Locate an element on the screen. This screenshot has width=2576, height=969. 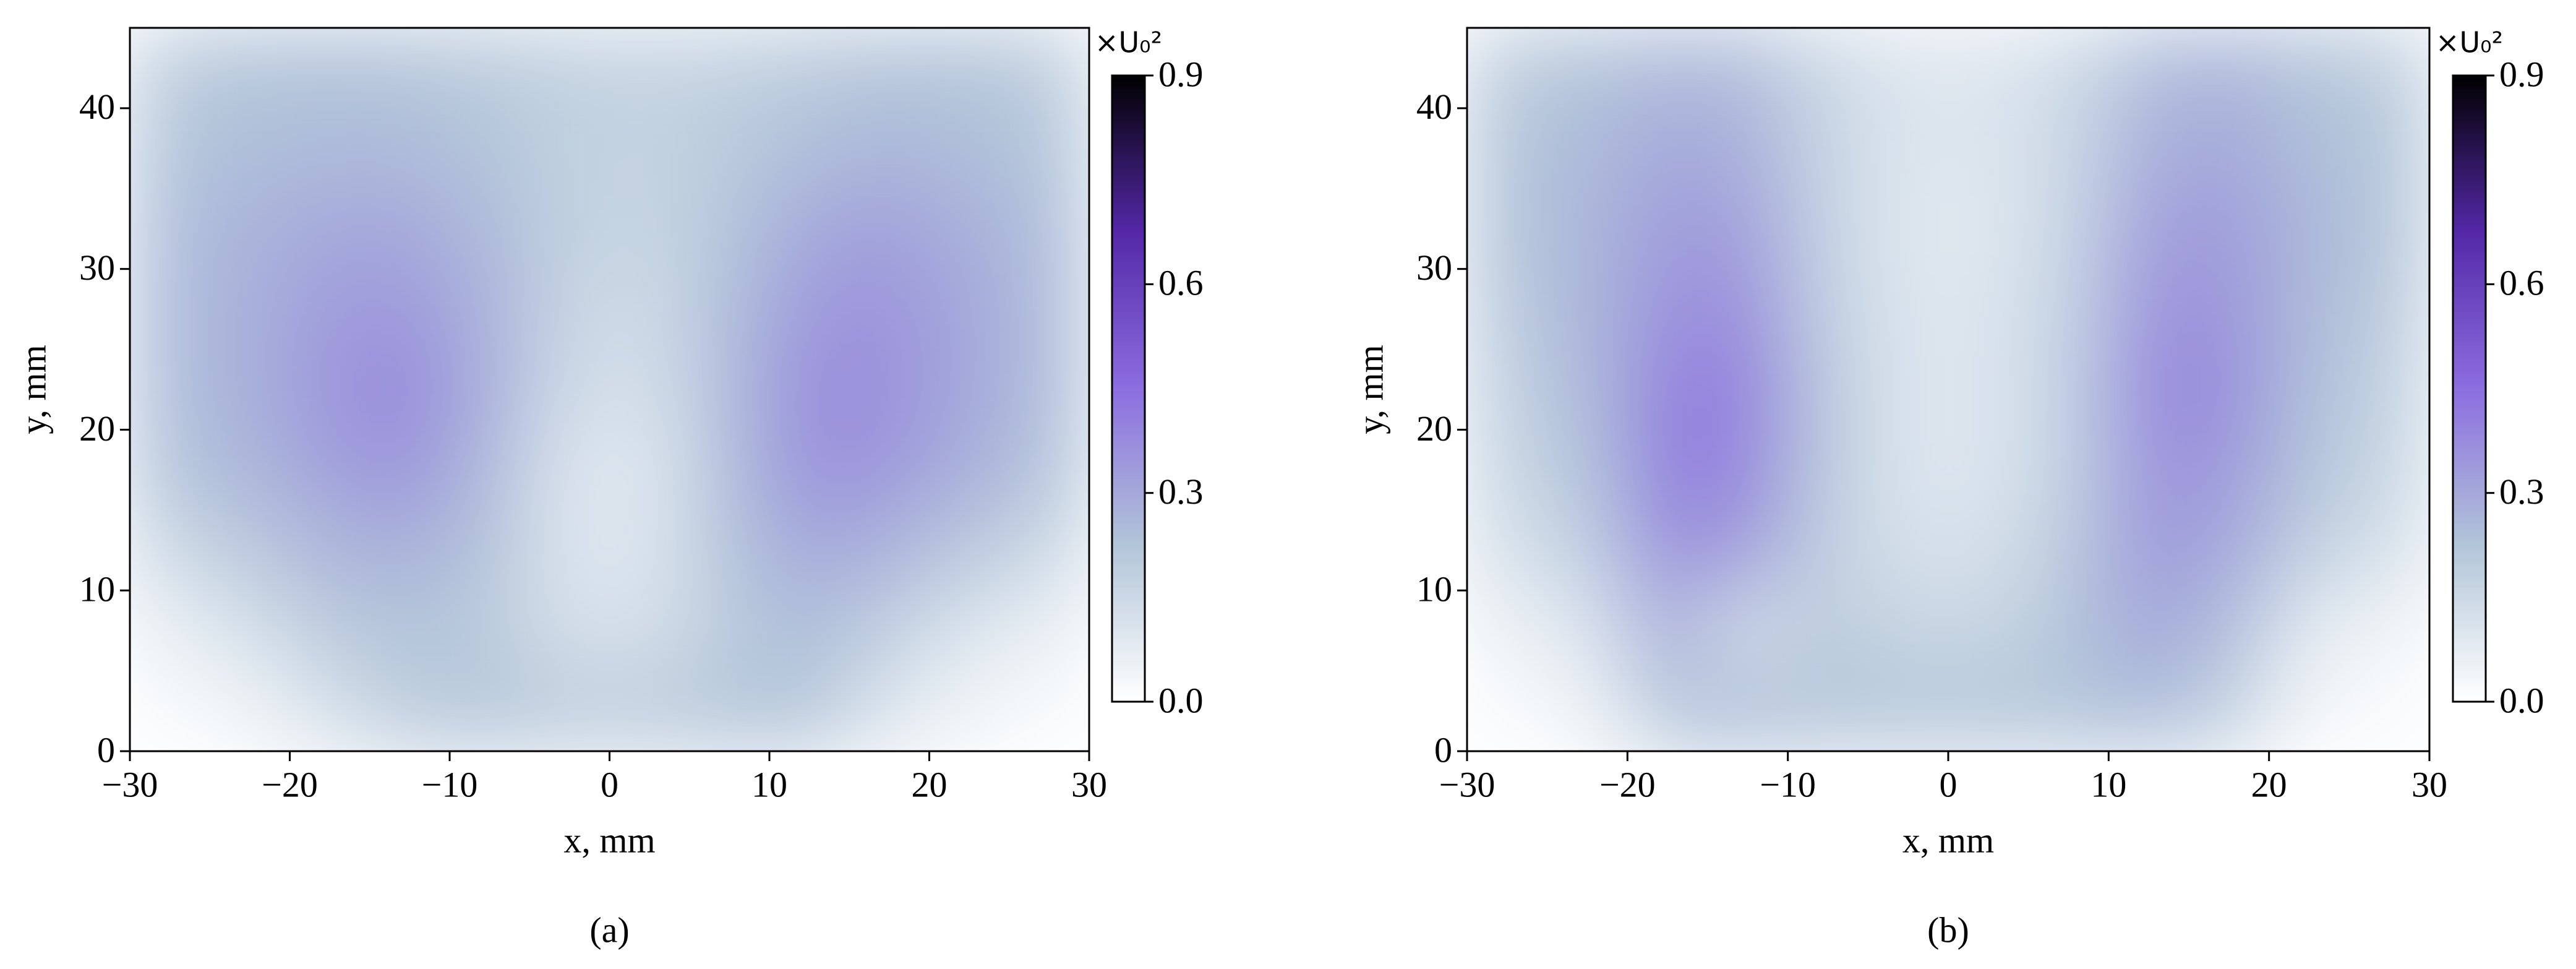
x-tick-label: −30 is located at coordinates (1467, 784).